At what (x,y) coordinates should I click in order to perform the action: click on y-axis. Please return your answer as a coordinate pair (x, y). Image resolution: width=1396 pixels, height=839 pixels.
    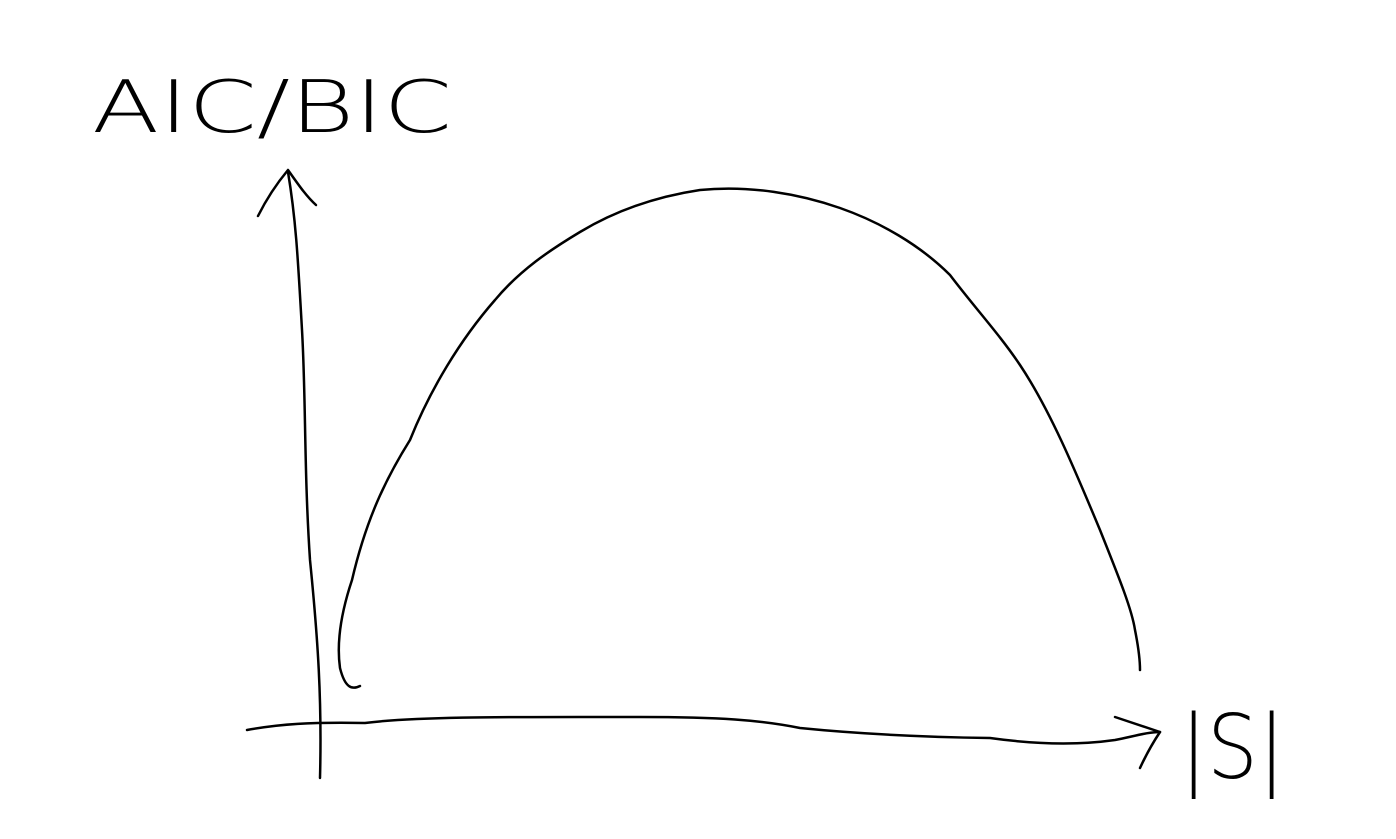
    Looking at the image, I should click on (304, 475).